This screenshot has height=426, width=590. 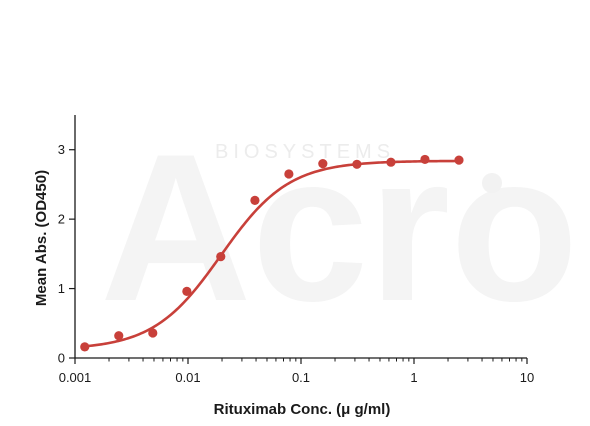 What do you see at coordinates (61, 219) in the screenshot?
I see `y-tick-label: 2` at bounding box center [61, 219].